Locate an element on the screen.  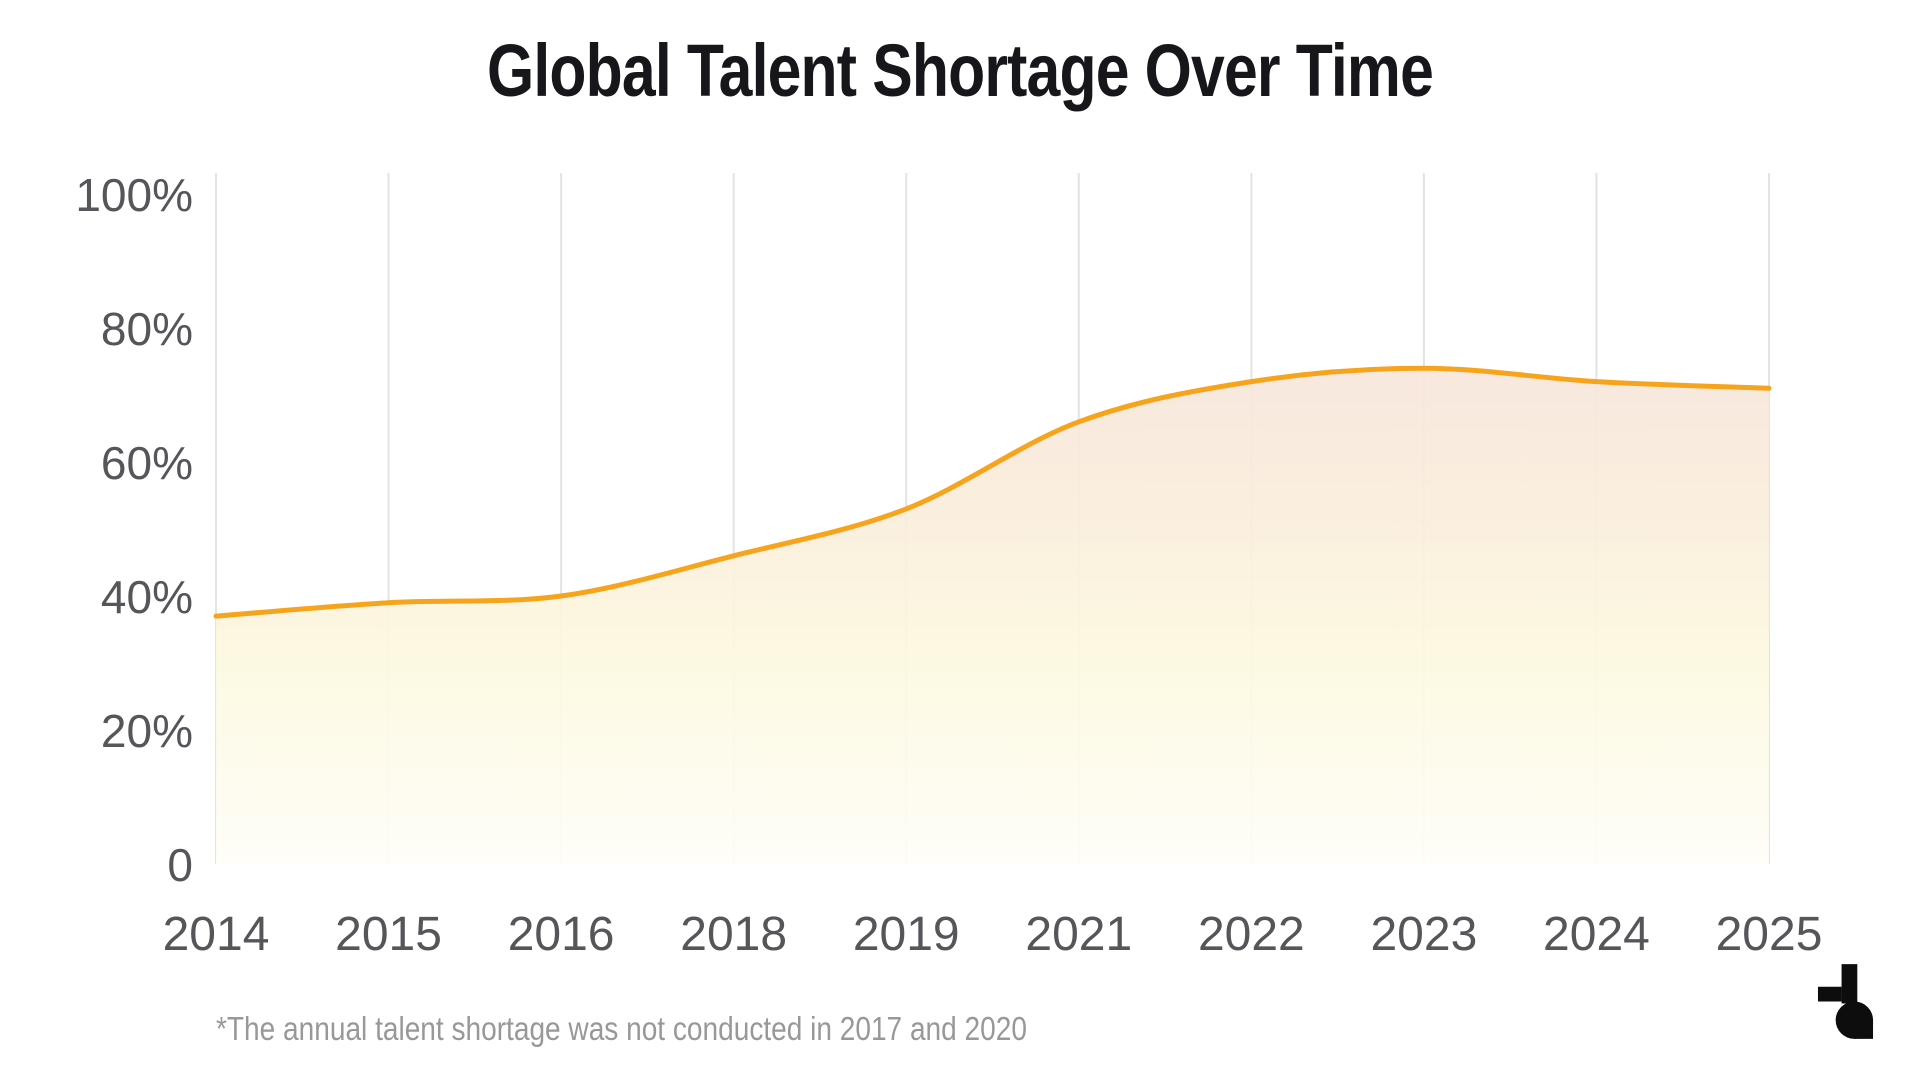
x-tick-label: 2025 is located at coordinates (1769, 934).